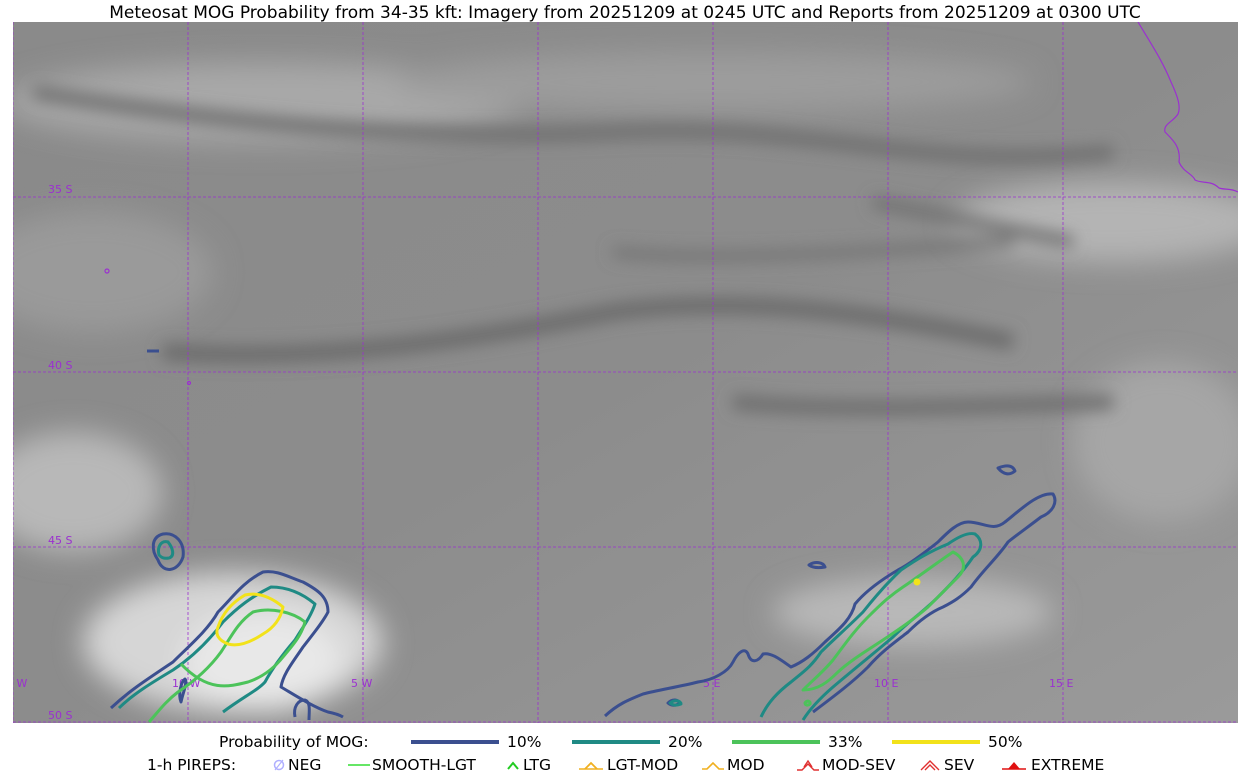 The width and height of the screenshot is (1250, 782). What do you see at coordinates (524, 742) in the screenshot?
I see `legend-label-10pct: 10%` at bounding box center [524, 742].